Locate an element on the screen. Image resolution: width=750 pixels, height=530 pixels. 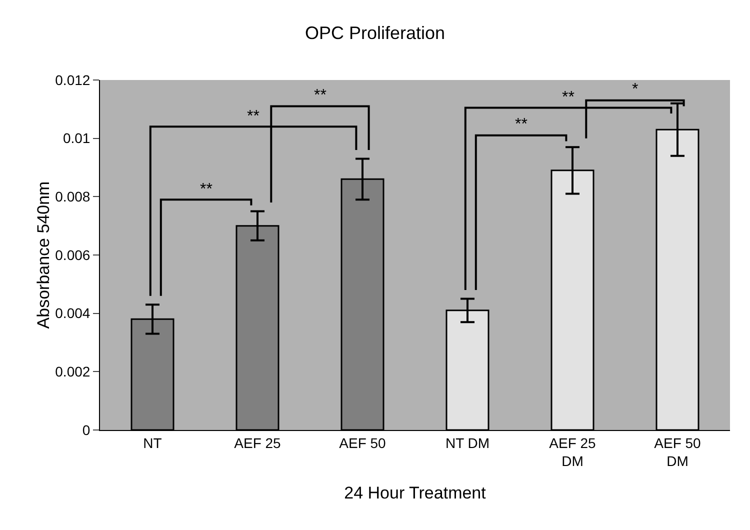
y-tick-label: 0.008 is located at coordinates (72, 196).